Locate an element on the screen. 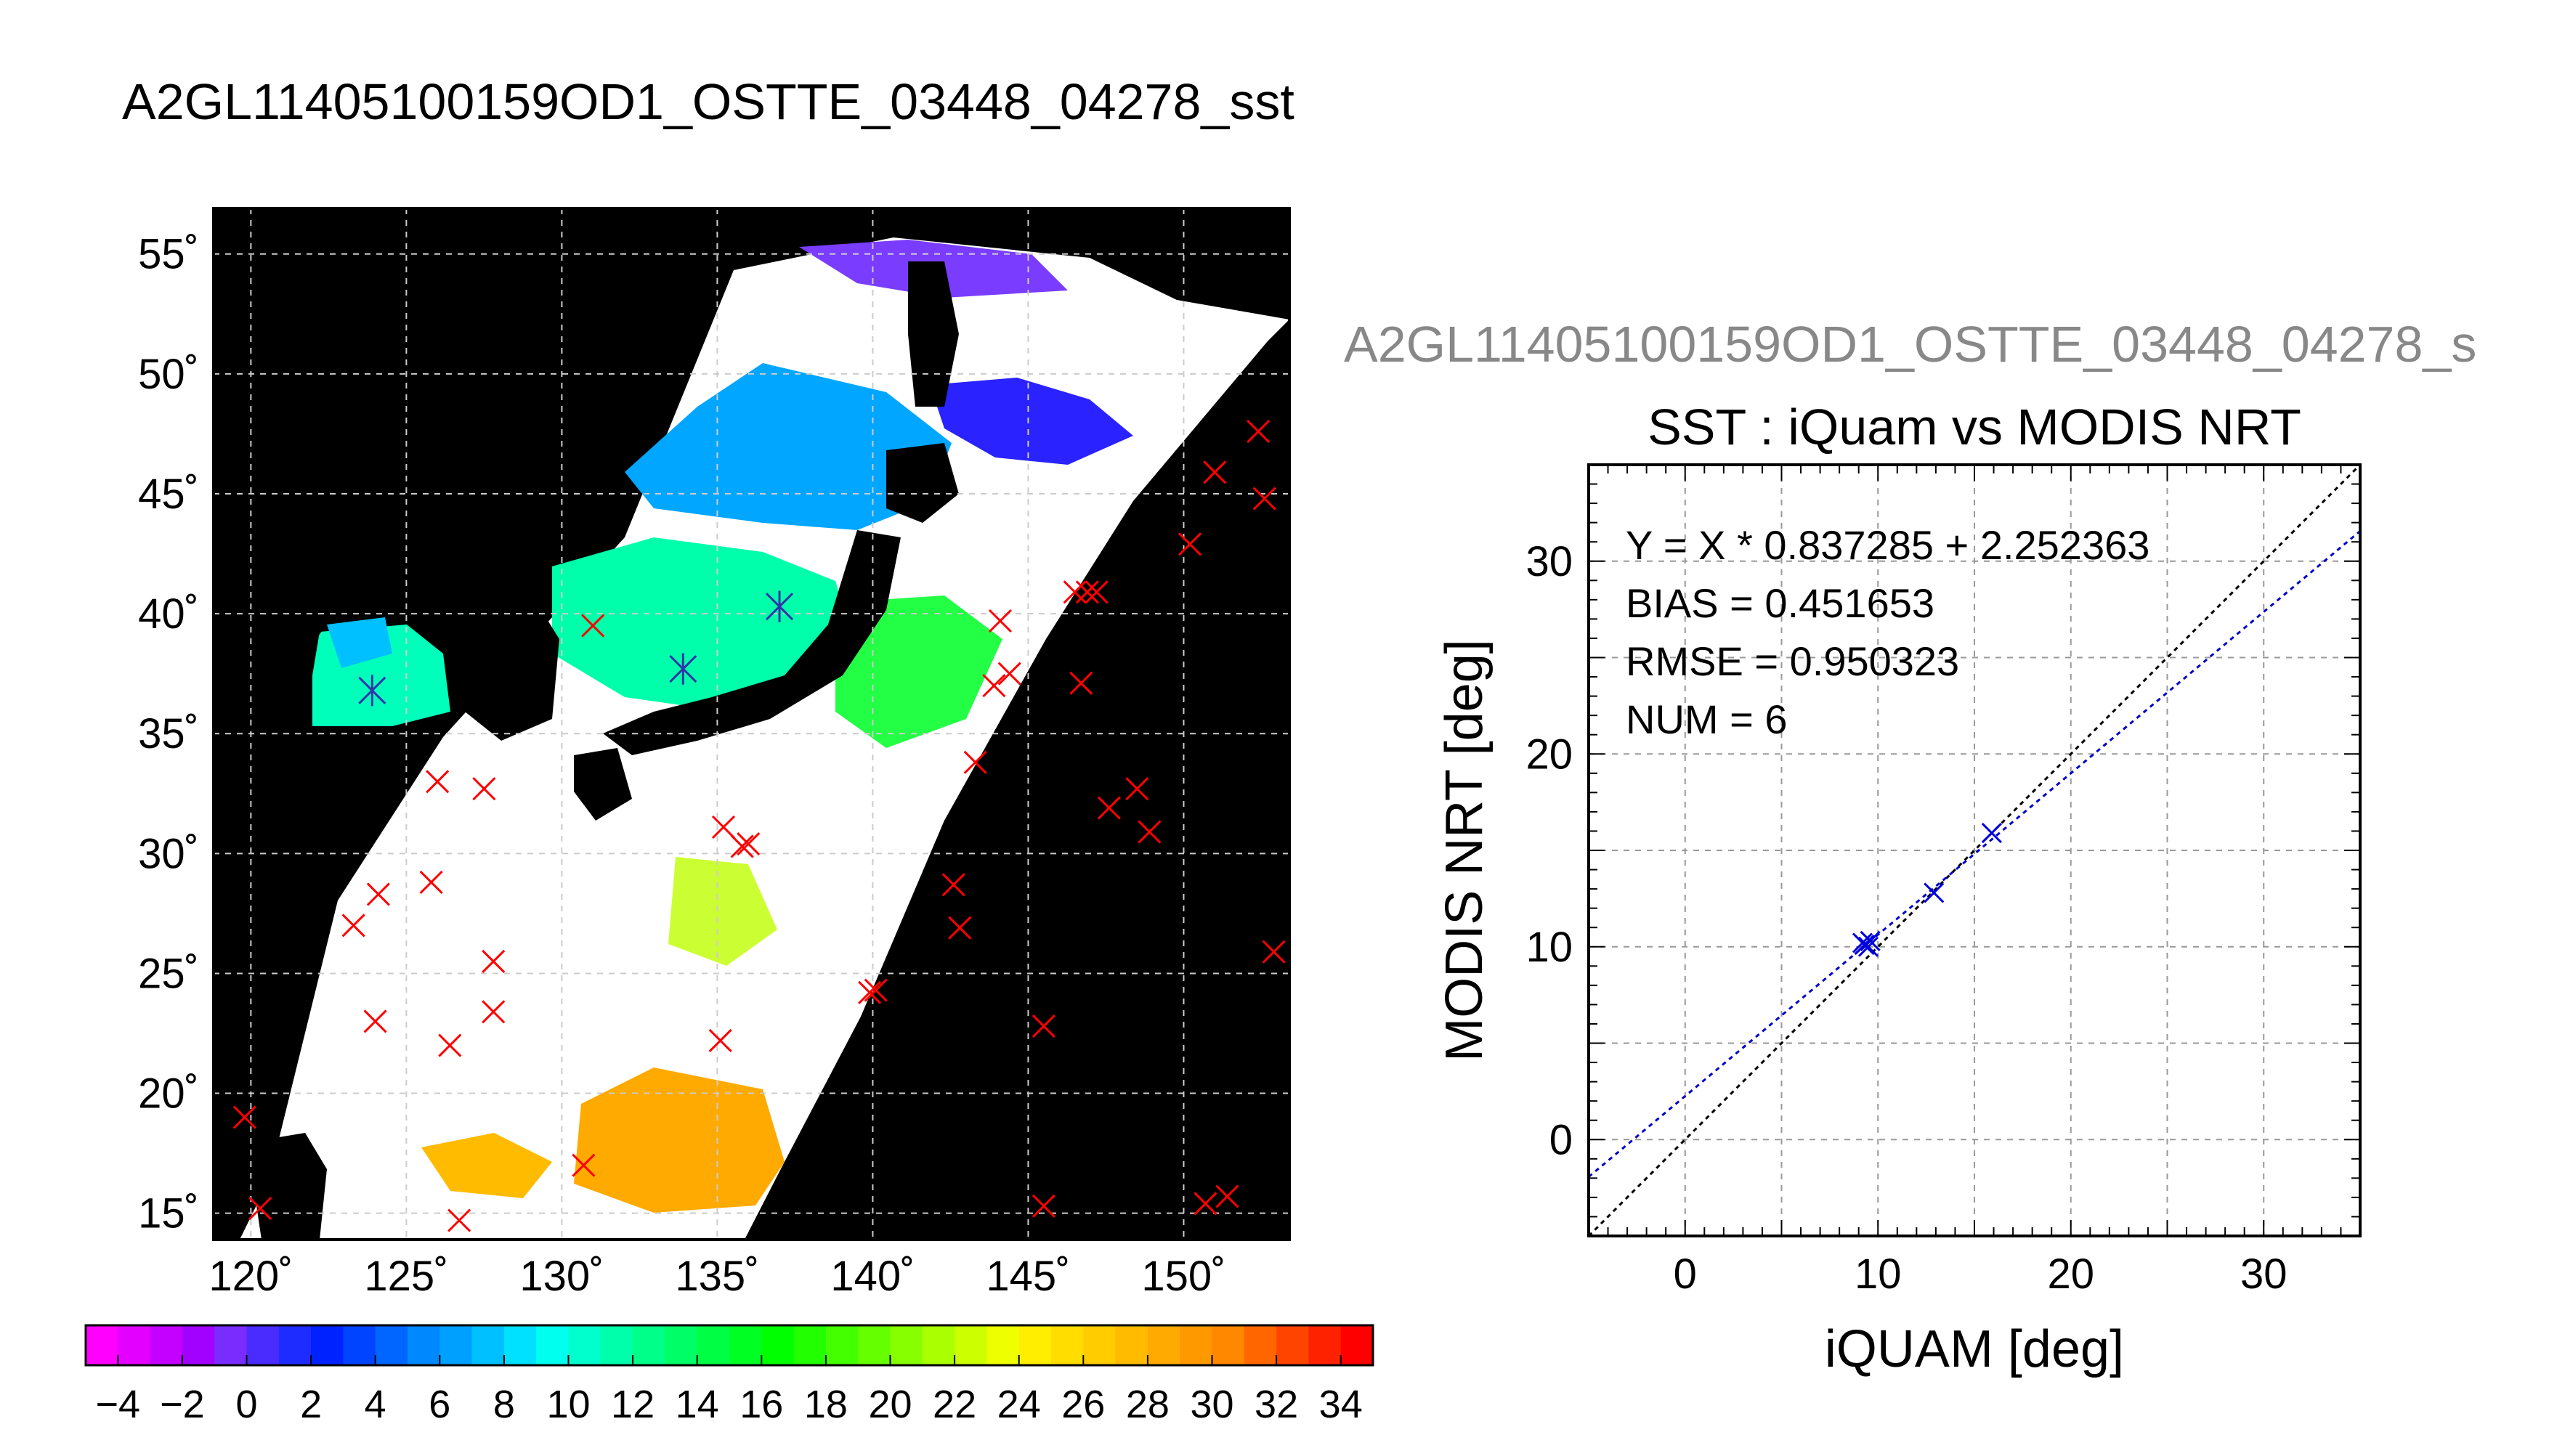 The width and height of the screenshot is (2549, 1456). colorbar-tick-label: 14 is located at coordinates (698, 1404).